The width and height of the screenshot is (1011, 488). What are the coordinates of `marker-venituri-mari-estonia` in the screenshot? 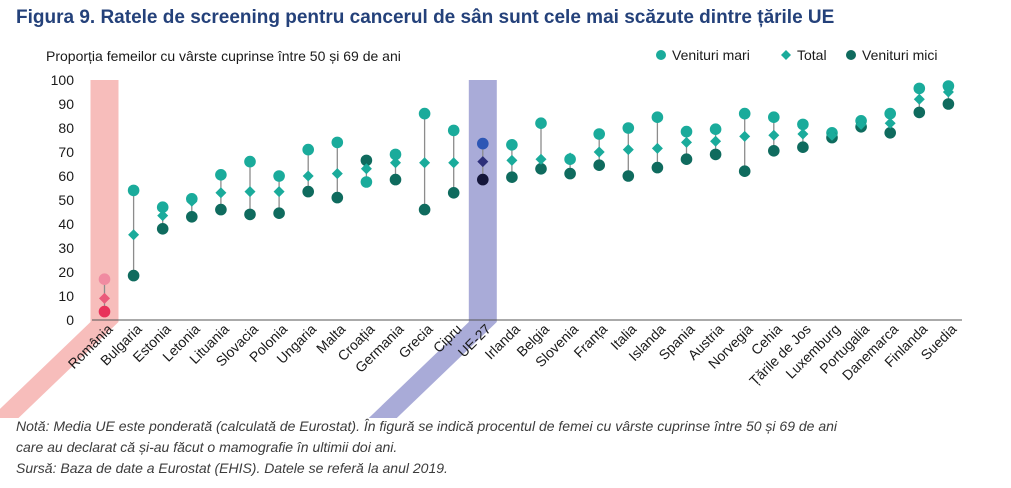 It's located at (162, 207).